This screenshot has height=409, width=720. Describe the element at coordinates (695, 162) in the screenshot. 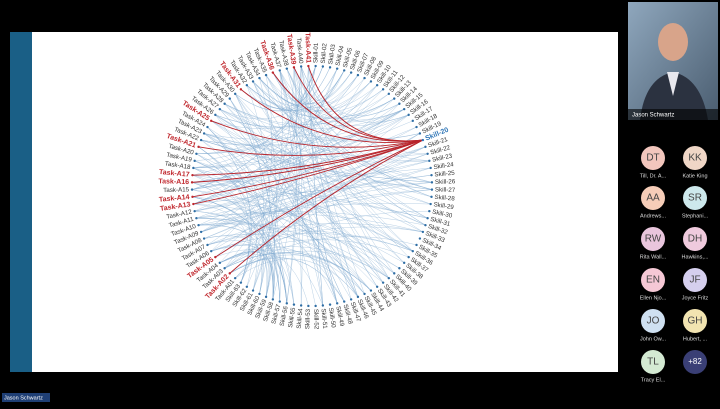

I see `participant: KK Katie King` at that location.